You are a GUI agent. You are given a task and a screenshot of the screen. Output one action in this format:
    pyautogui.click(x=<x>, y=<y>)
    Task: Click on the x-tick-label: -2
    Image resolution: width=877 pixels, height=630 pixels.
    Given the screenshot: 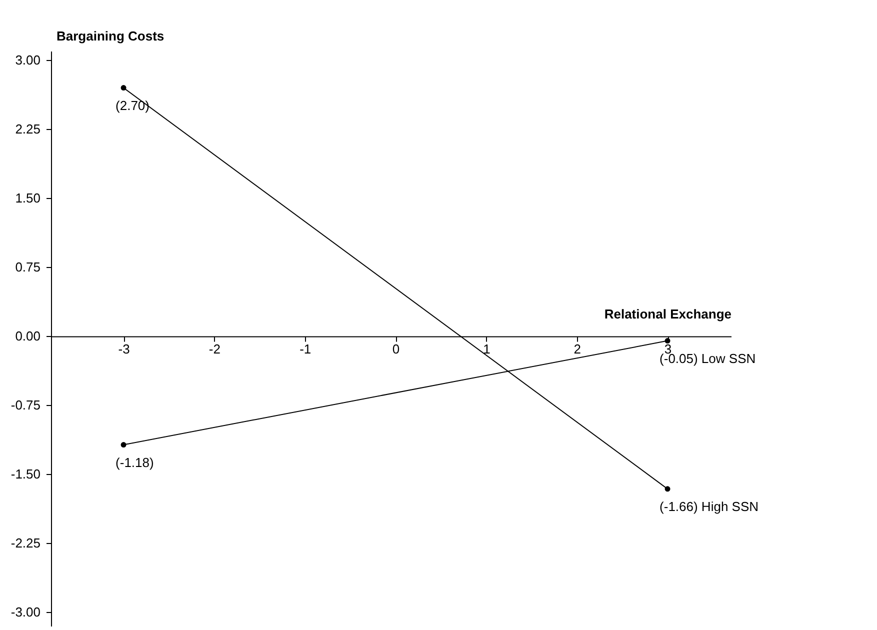 What is the action you would take?
    pyautogui.click(x=214, y=349)
    